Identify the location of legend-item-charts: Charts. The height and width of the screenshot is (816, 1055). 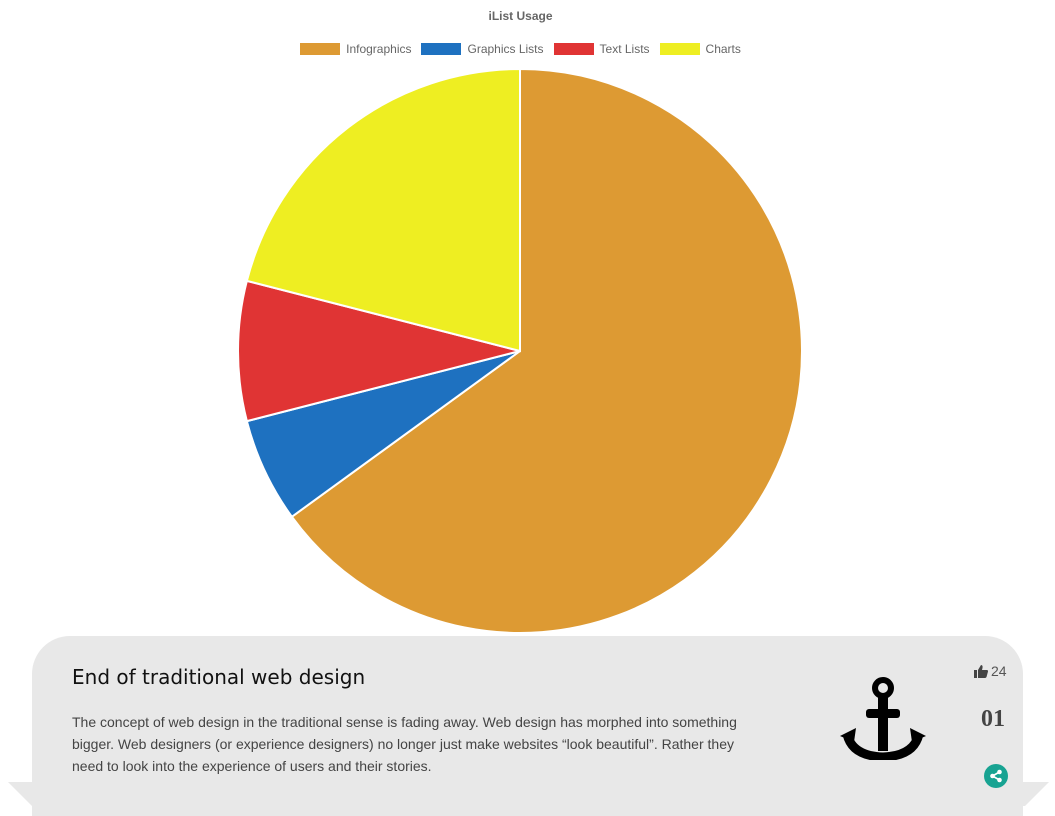
(700, 49).